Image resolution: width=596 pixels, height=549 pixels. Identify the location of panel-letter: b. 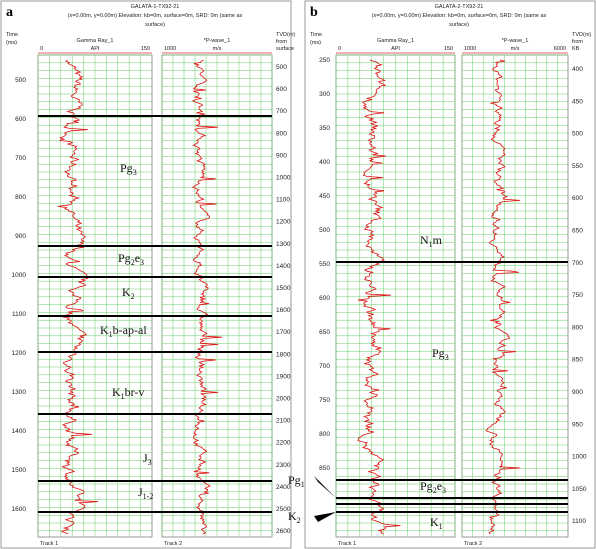
(314, 12).